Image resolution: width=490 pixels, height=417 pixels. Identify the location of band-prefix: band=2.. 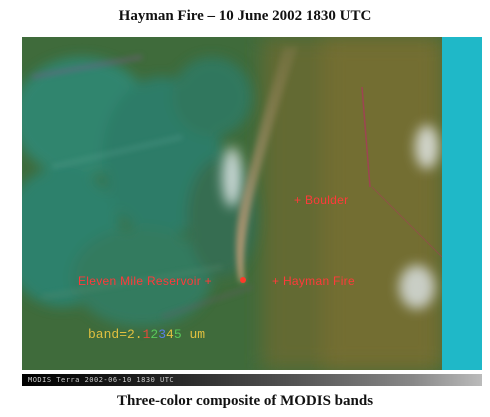
(115, 334).